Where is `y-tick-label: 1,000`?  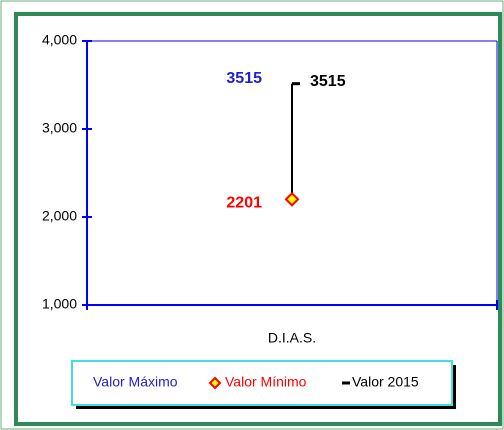 y-tick-label: 1,000 is located at coordinates (59, 304).